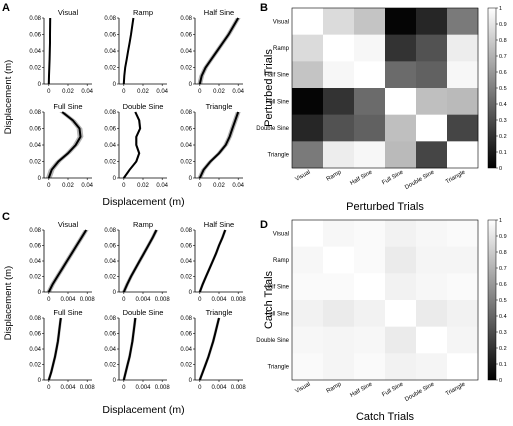  I want to click on subplot-title: Double Sine, so click(143, 312).